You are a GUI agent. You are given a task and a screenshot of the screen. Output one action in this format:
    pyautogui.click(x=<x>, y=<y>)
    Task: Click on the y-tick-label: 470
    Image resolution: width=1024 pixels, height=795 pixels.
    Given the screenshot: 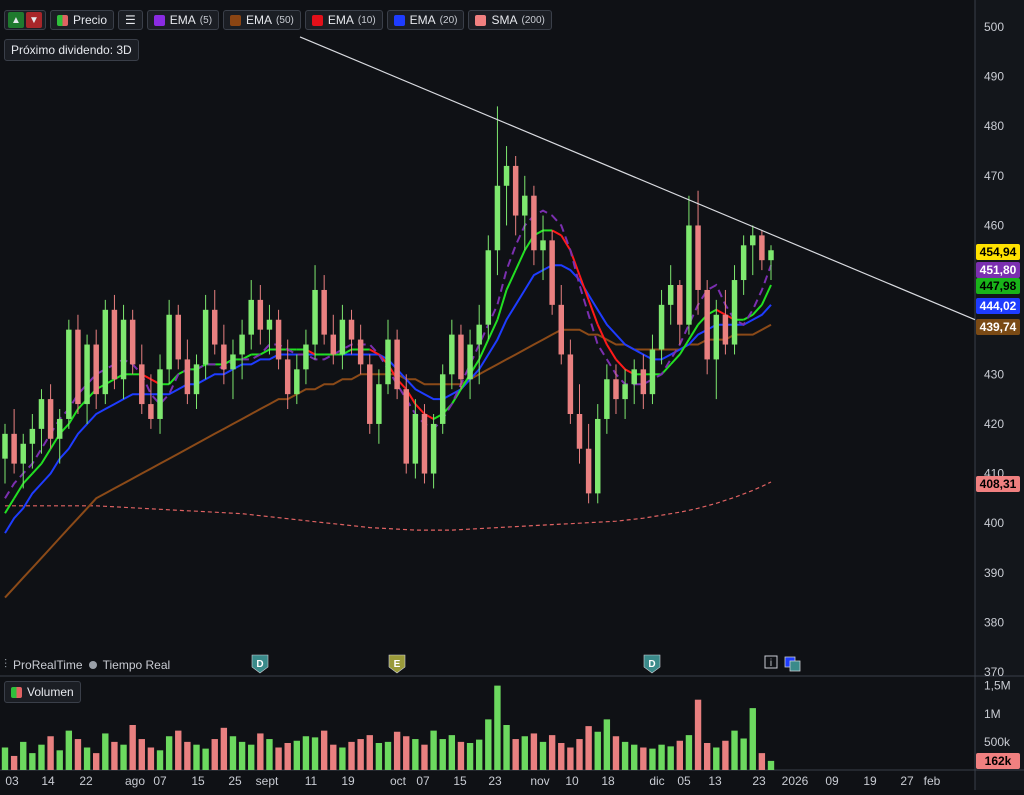 What is the action you would take?
    pyautogui.click(x=994, y=176)
    